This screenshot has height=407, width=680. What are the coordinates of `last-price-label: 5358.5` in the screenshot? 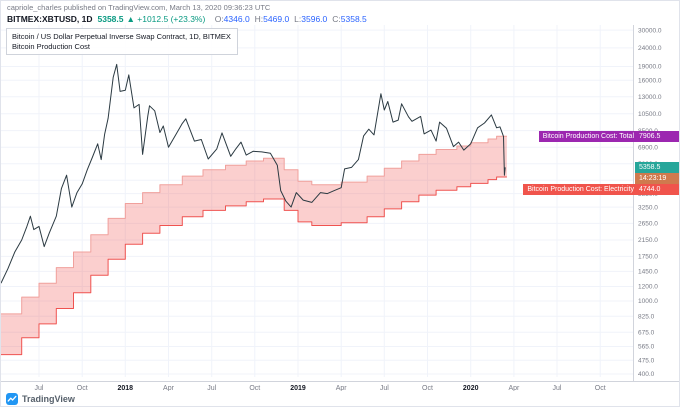 It's located at (657, 167).